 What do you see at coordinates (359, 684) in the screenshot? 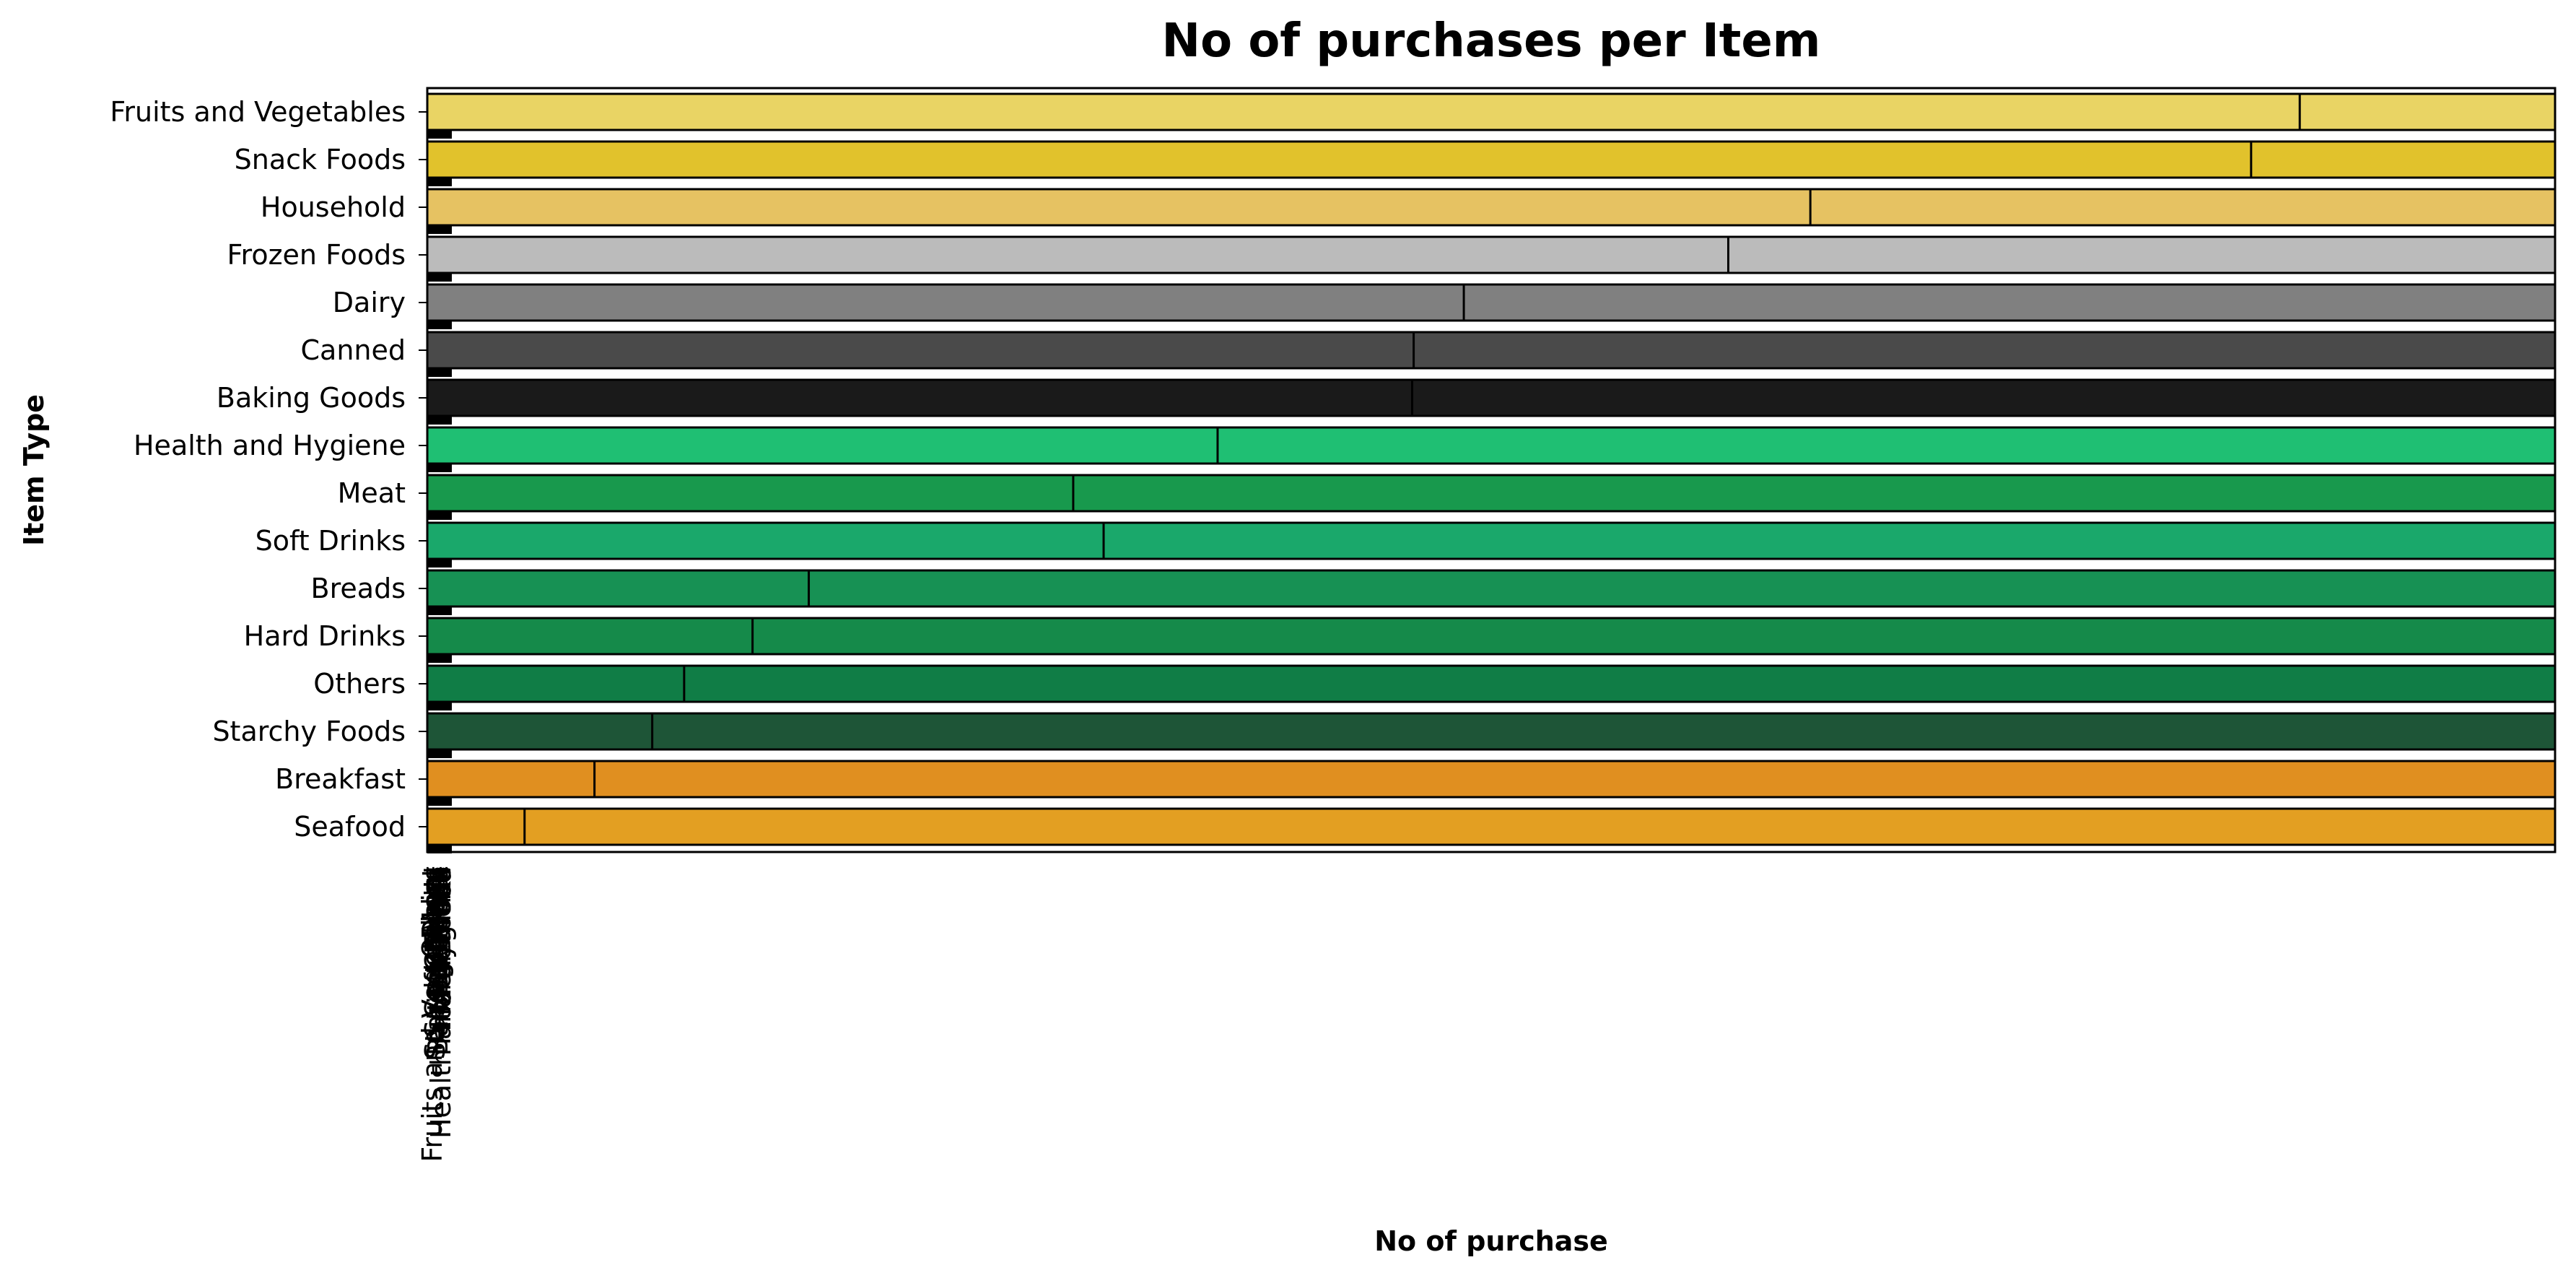
I see `y-tick-label: Others` at bounding box center [359, 684].